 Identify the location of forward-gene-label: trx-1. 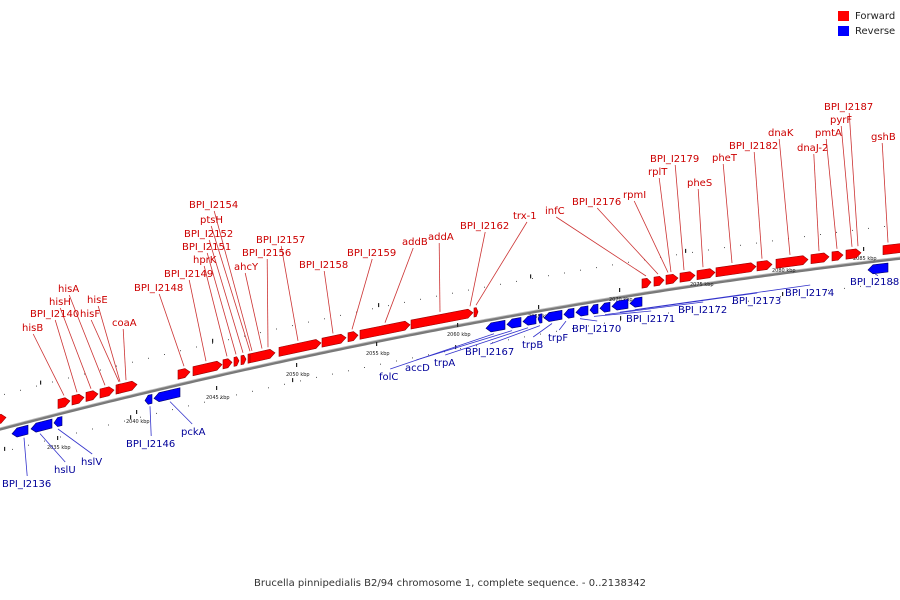
(525, 216).